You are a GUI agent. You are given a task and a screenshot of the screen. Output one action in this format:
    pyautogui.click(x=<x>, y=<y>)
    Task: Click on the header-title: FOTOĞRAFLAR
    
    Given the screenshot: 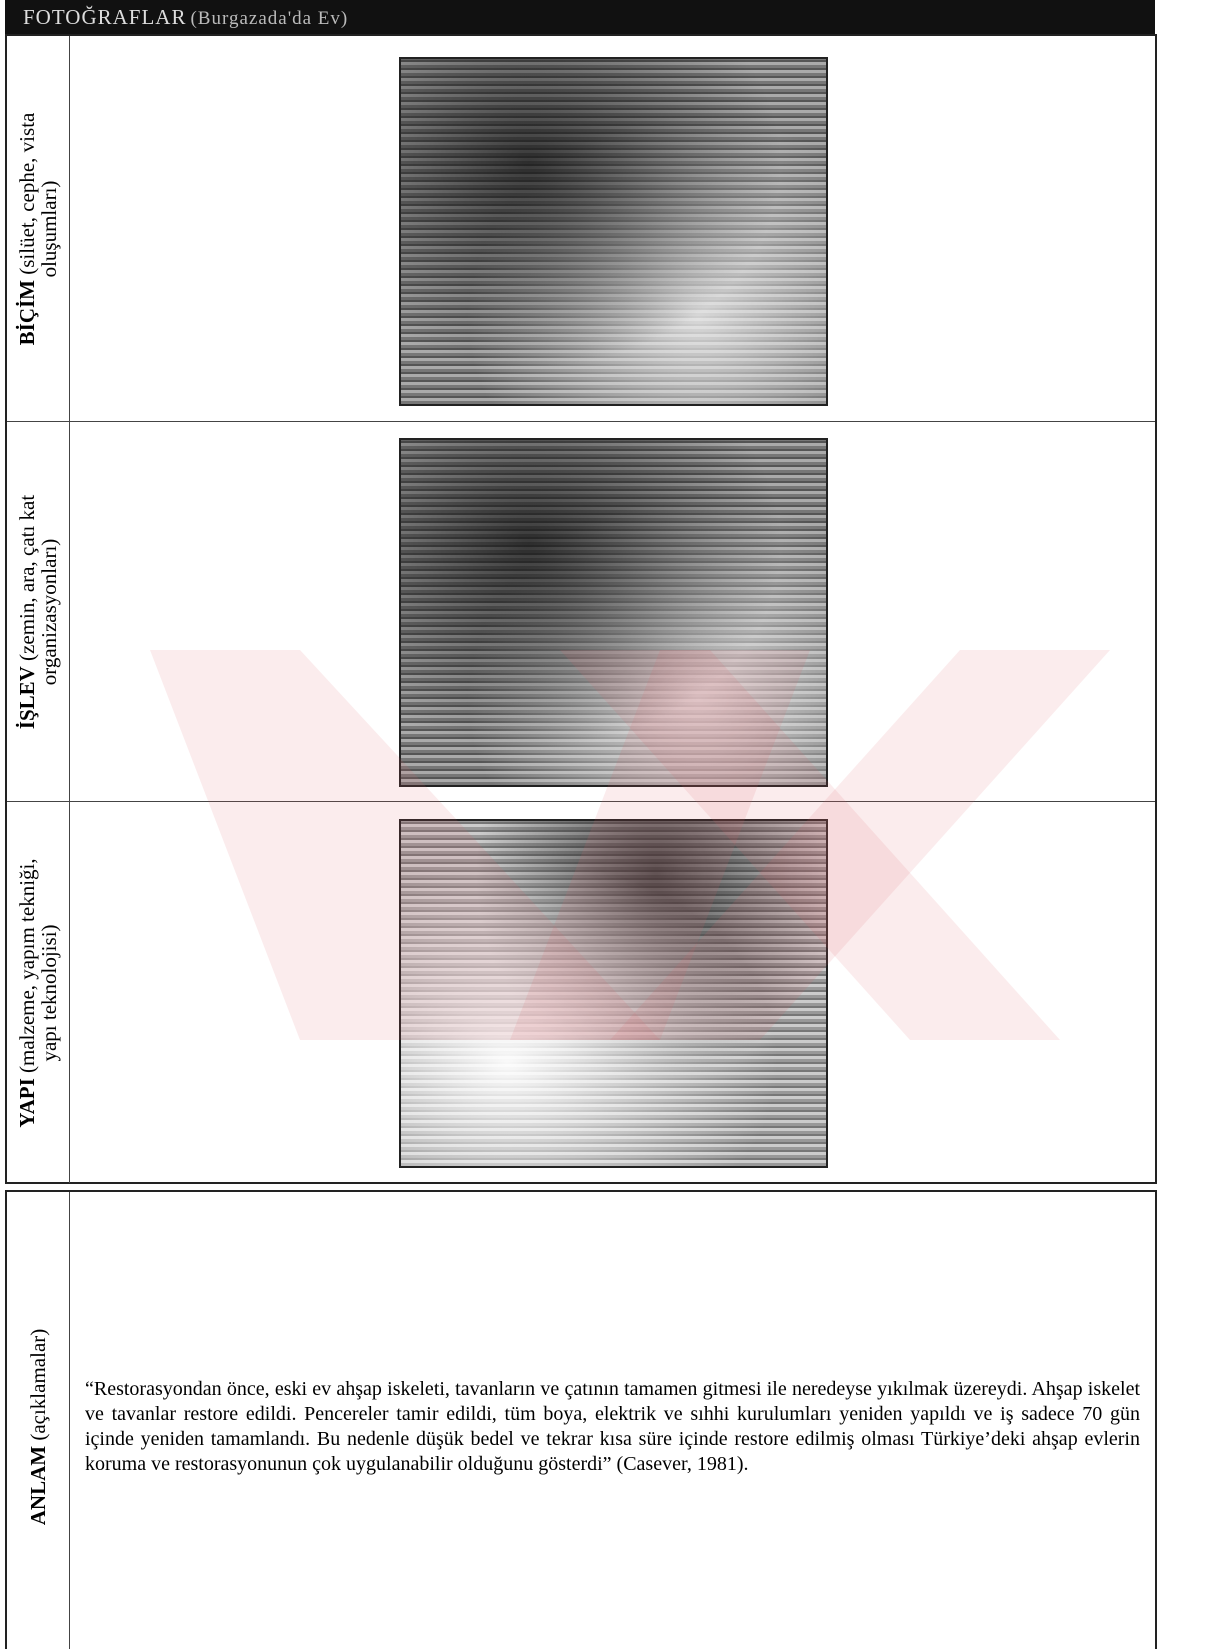 What is the action you would take?
    pyautogui.click(x=105, y=17)
    